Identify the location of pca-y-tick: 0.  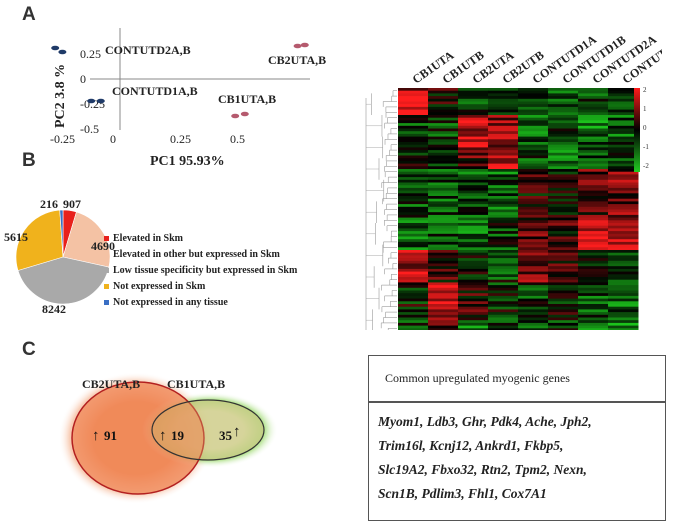
(83, 79).